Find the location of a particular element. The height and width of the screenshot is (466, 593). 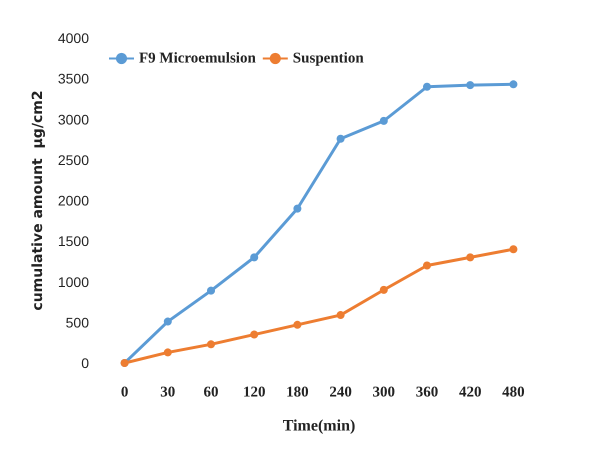

y-tick-label: 1500 is located at coordinates (74, 241).